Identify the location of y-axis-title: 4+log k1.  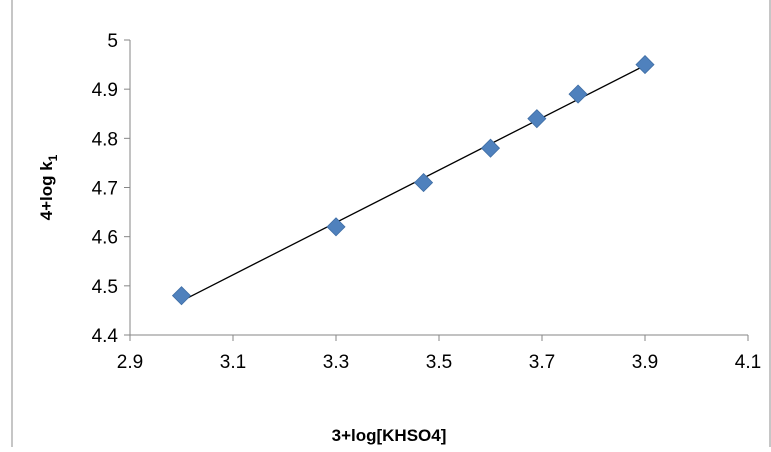
(48, 187).